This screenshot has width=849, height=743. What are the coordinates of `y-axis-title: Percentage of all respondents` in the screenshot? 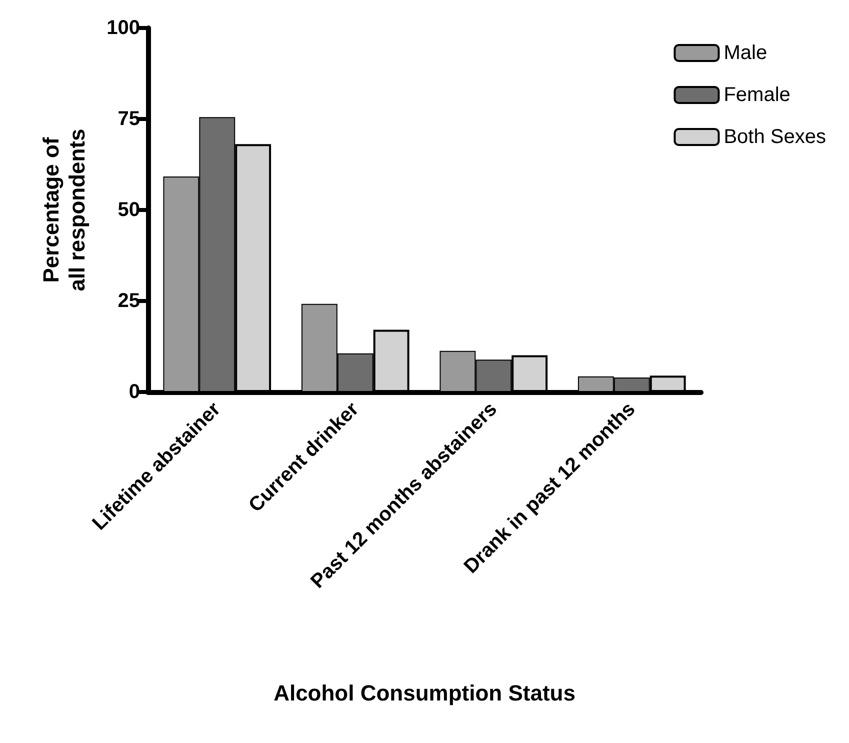 It's located at (64, 210).